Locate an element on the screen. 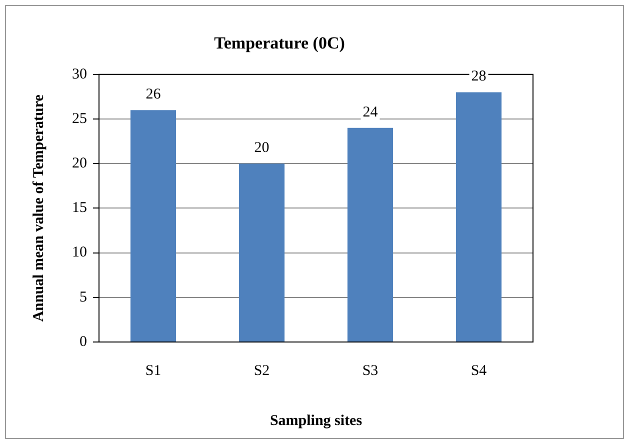 This screenshot has height=446, width=631. data-label: 24 is located at coordinates (370, 112).